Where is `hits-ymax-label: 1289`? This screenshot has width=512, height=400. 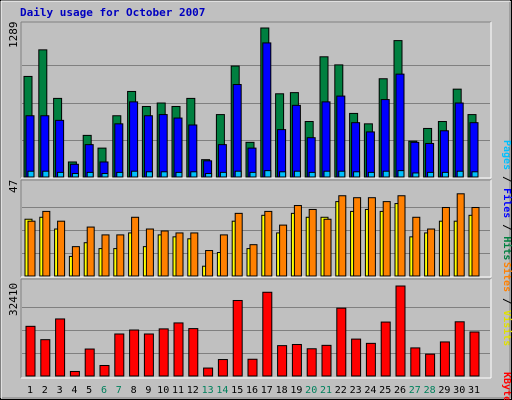 hits-ymax-label: 1289 is located at coordinates (13, 35).